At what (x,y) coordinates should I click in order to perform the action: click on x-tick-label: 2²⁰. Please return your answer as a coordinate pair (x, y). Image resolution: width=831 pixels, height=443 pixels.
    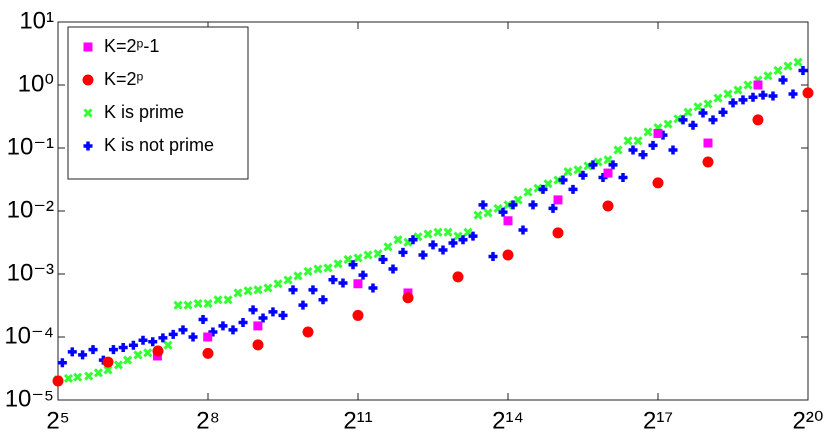
    Looking at the image, I should click on (808, 420).